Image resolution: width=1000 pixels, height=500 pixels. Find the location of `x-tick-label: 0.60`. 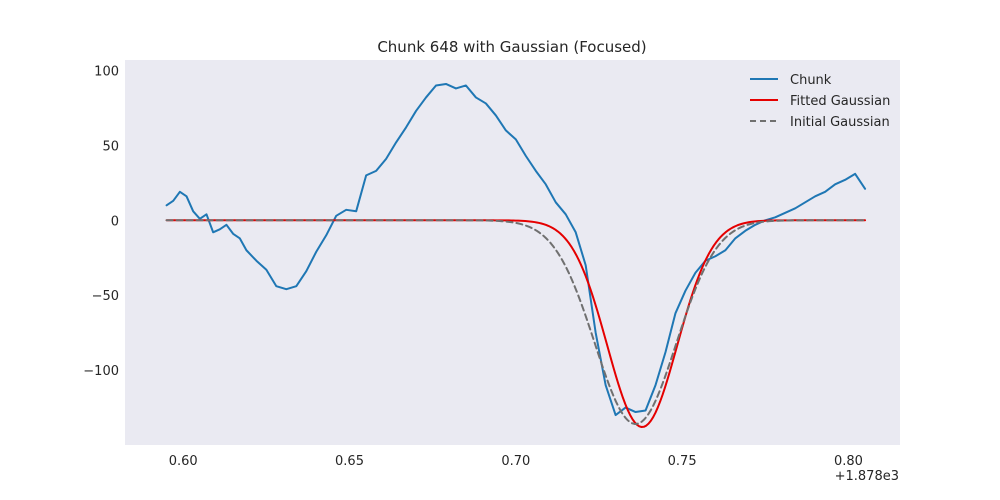

x-tick-label: 0.60 is located at coordinates (183, 461).